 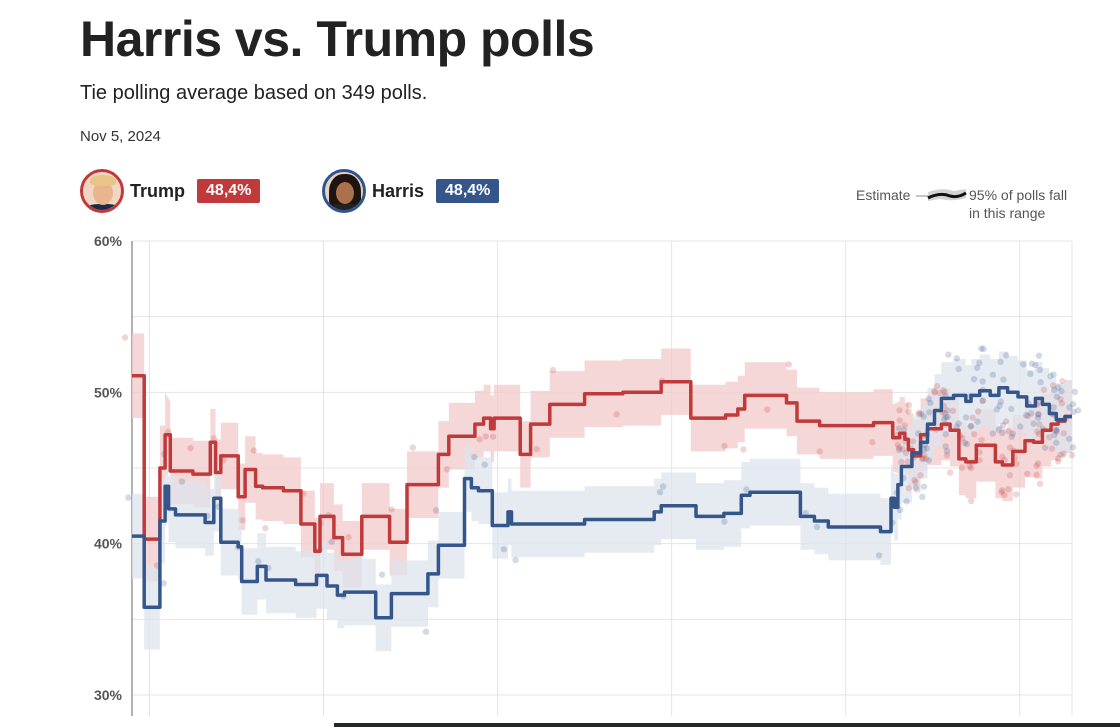 What do you see at coordinates (1018, 195) in the screenshot?
I see `legend-range-line1: 95% of polls fall` at bounding box center [1018, 195].